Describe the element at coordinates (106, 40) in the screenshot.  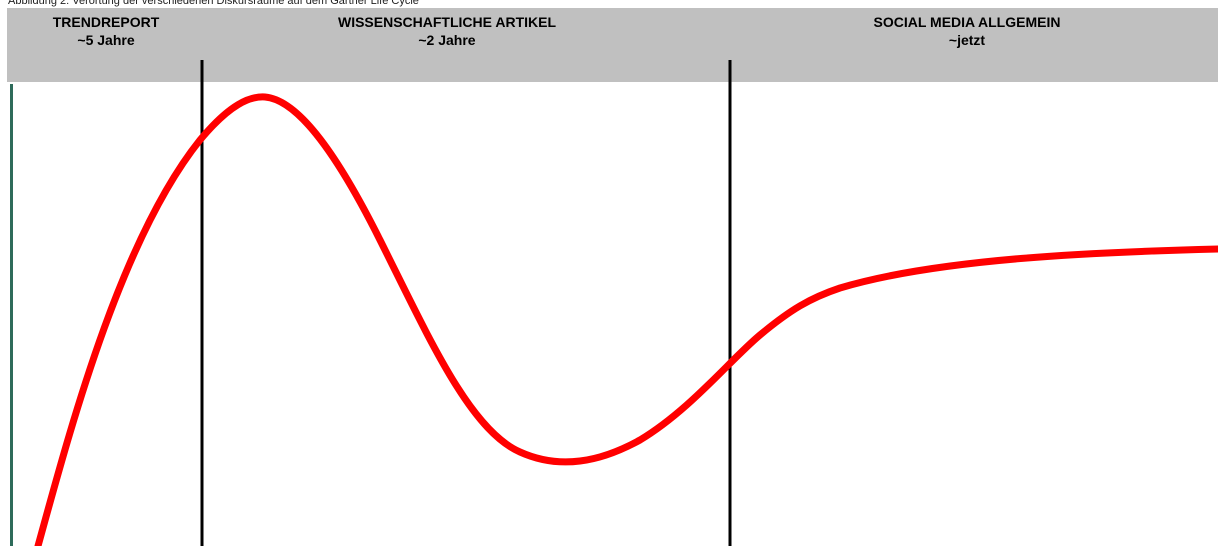
I see `phase-time: ~5 Jahre` at that location.